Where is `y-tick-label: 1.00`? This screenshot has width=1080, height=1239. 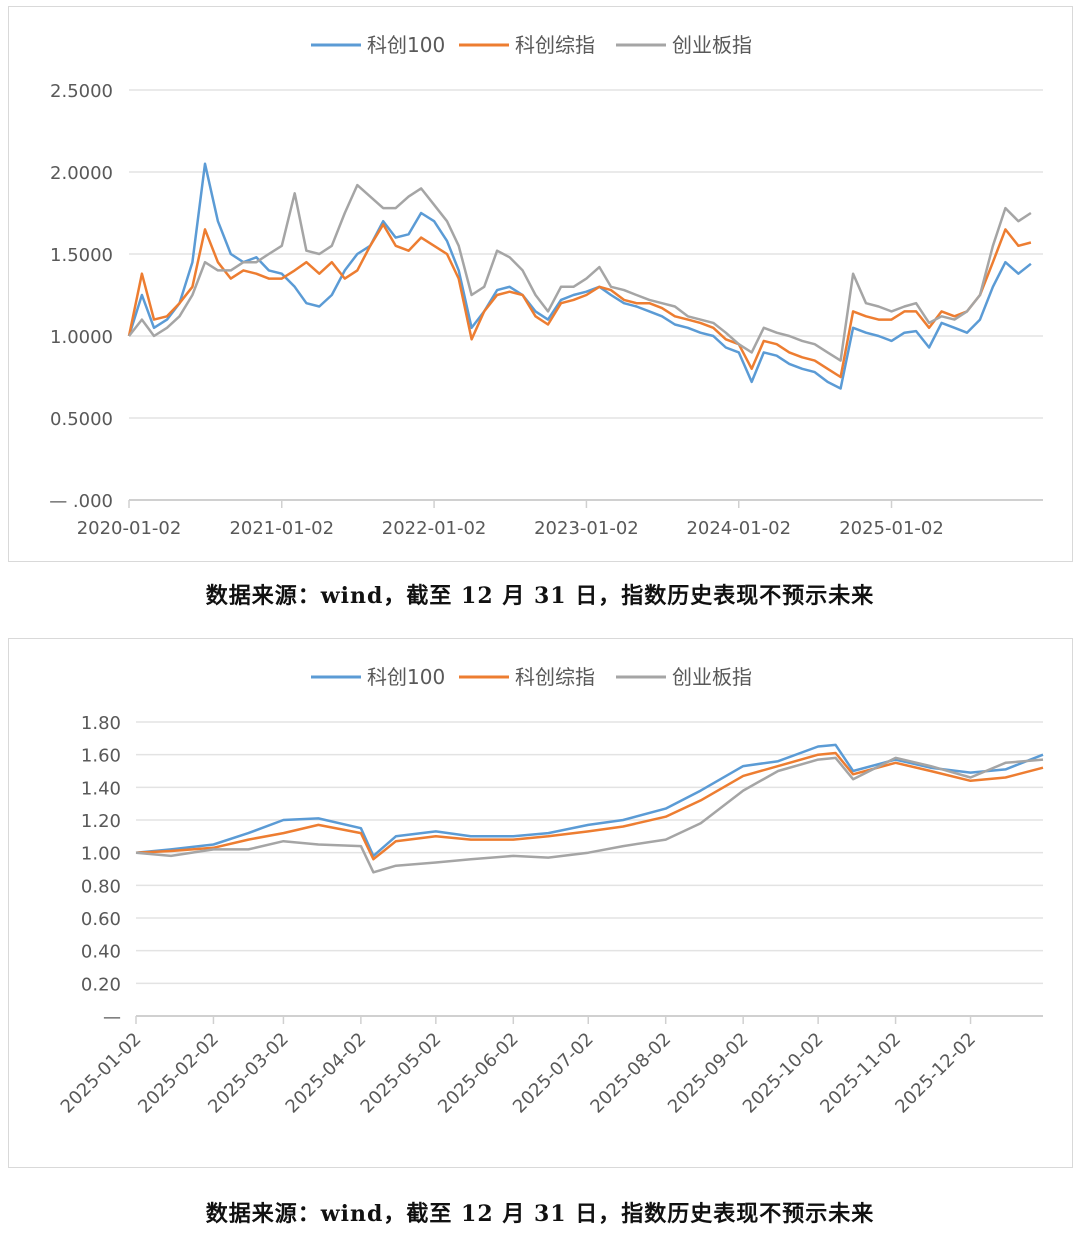
y-tick-label: 1.00 is located at coordinates (101, 854).